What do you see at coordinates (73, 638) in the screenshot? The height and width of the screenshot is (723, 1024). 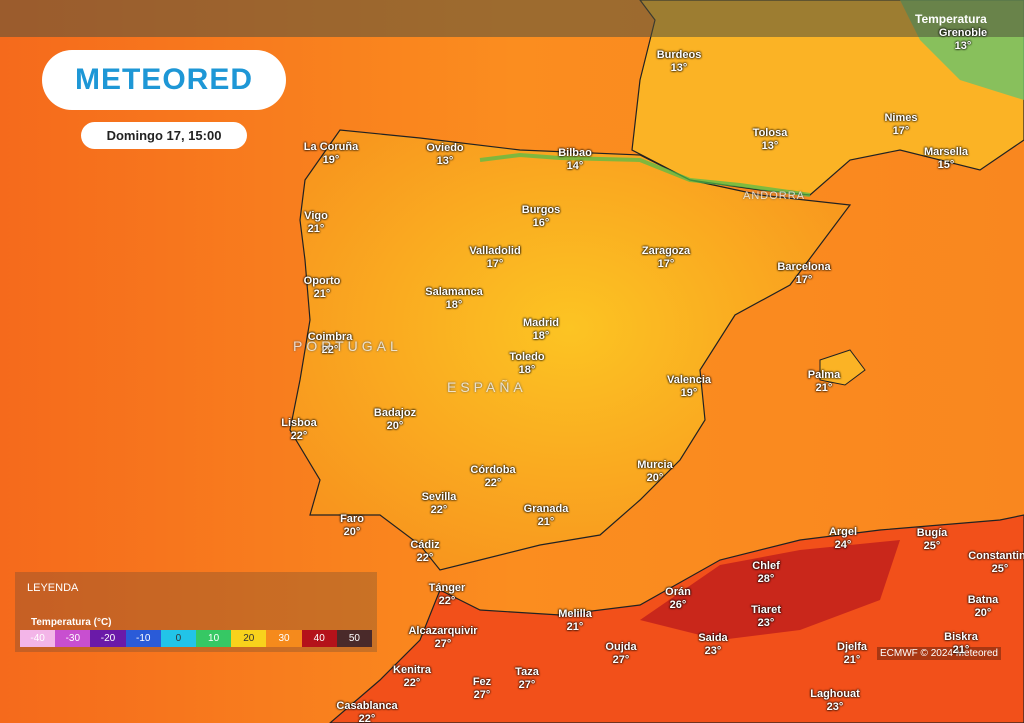 I see `scale-label: -30` at bounding box center [73, 638].